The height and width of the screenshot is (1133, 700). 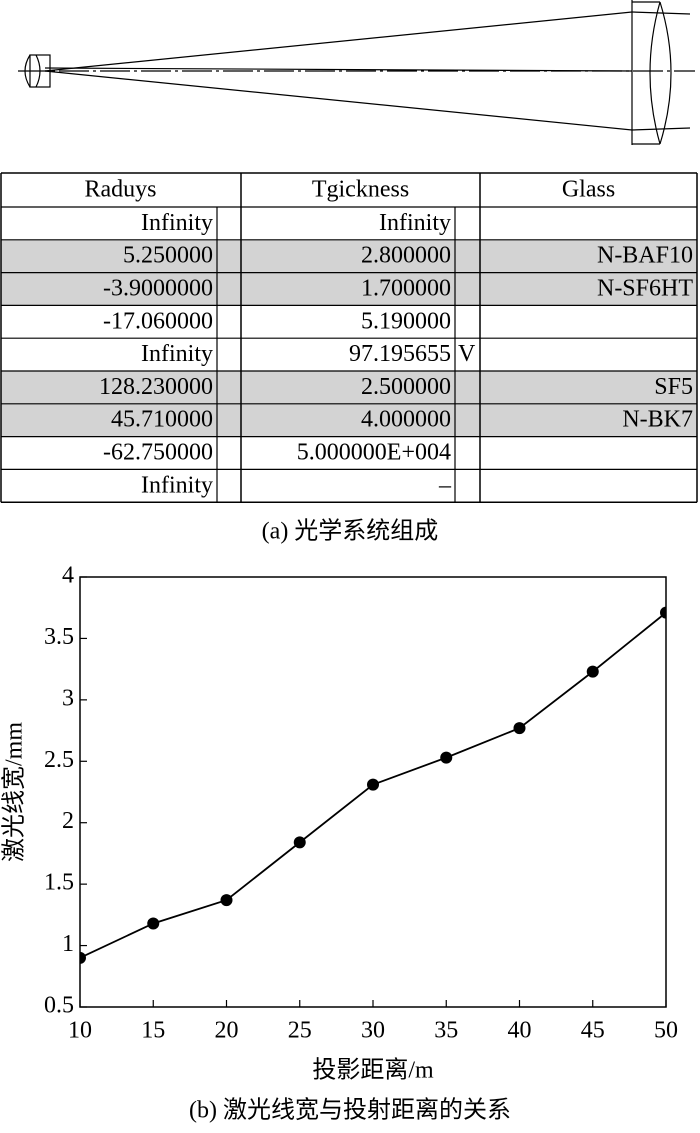 I want to click on ray-out-top, so click(x=661, y=13).